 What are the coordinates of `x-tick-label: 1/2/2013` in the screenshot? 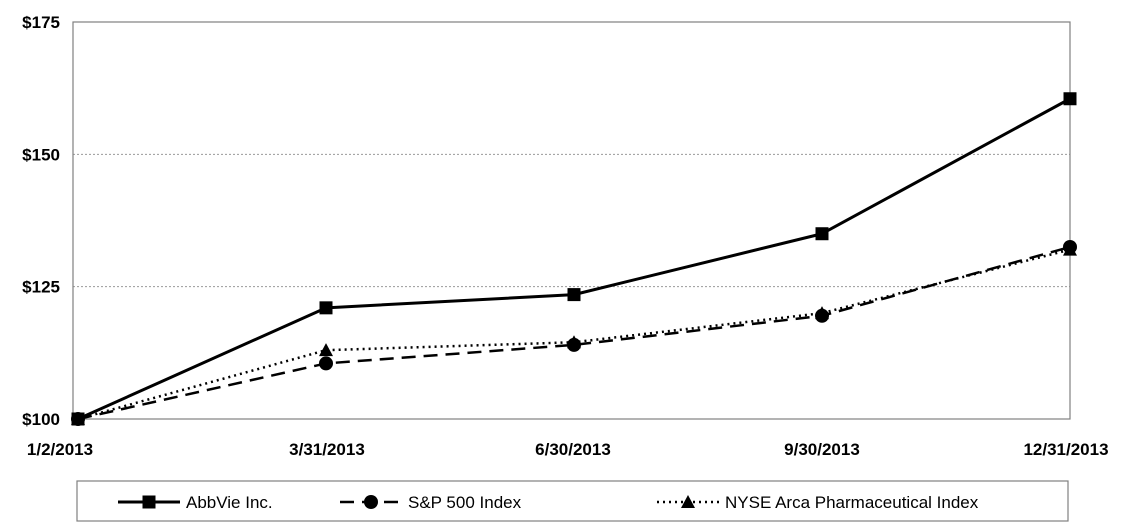 It's located at (60, 449).